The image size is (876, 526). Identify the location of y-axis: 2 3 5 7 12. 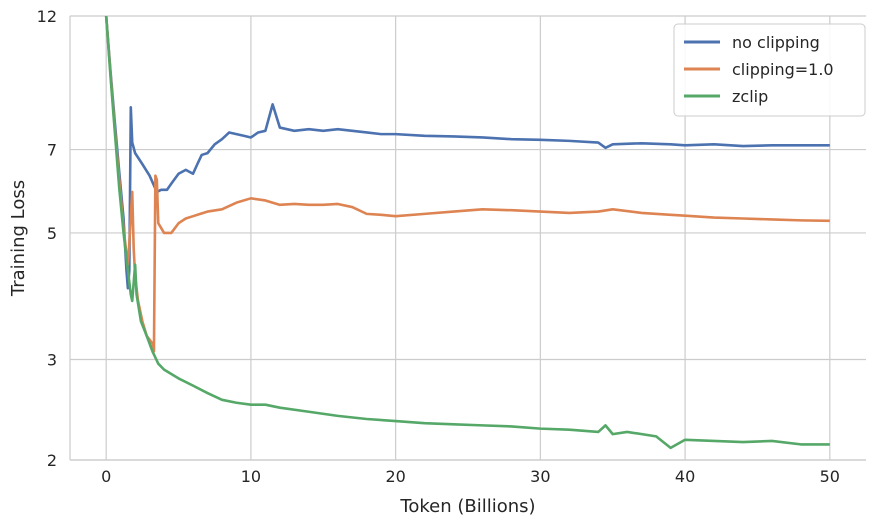
(47, 238).